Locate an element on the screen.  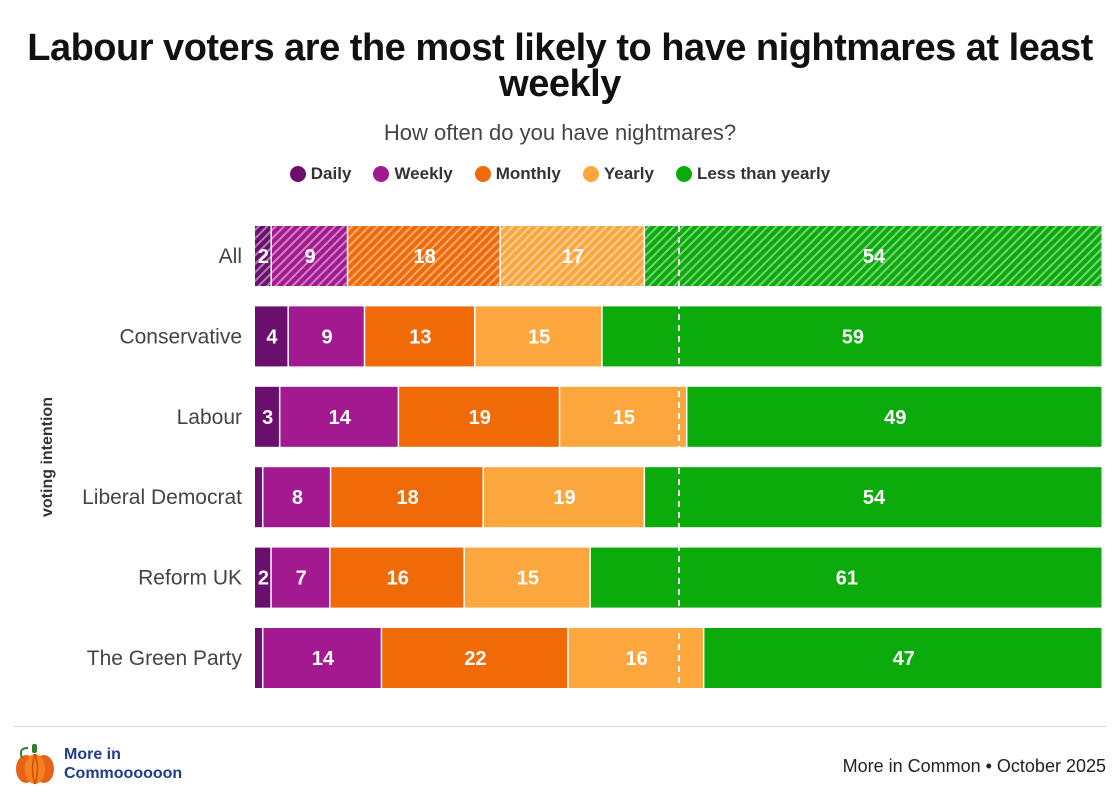
logo-line-1: More in is located at coordinates (92, 754).